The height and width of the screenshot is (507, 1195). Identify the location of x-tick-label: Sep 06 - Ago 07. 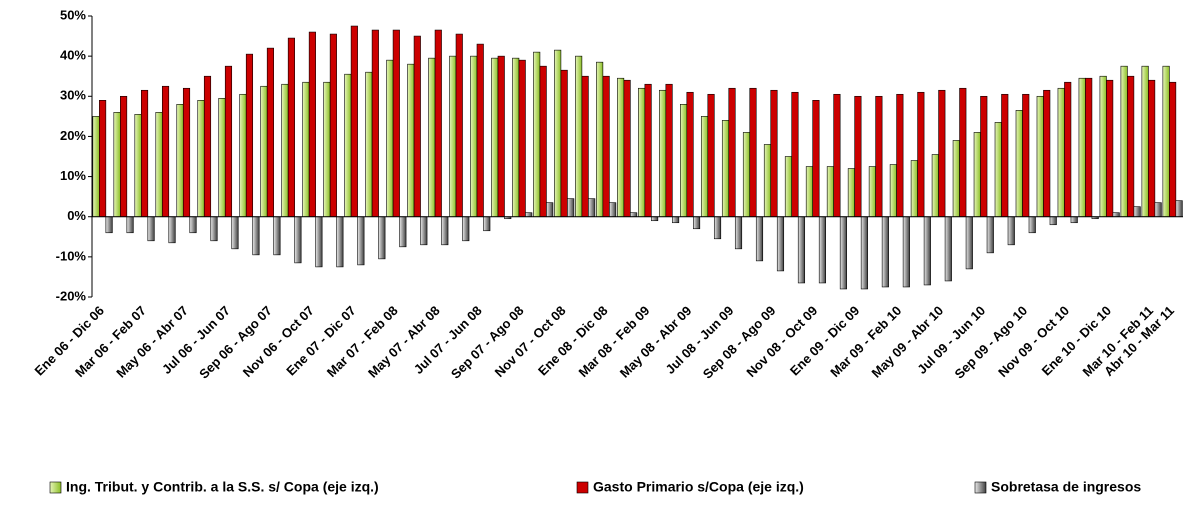
(235, 342).